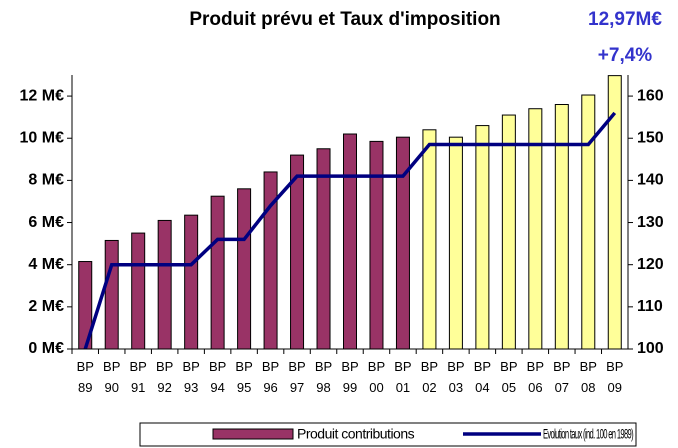 The height and width of the screenshot is (448, 678). Describe the element at coordinates (650, 348) in the screenshot. I see `y2-tick-label: 100` at that location.